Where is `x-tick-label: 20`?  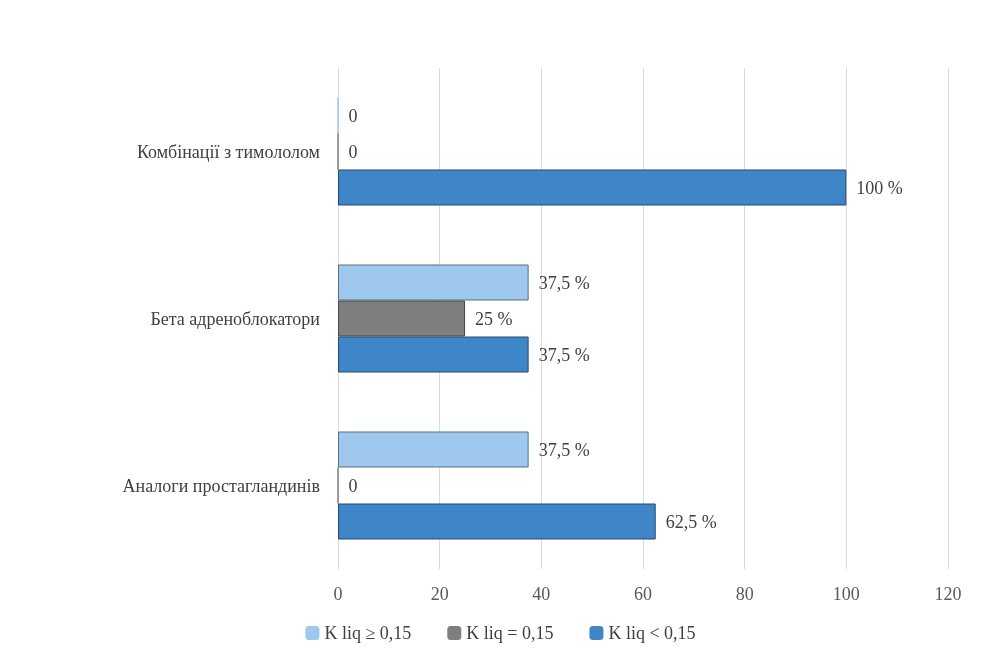
x-tick-label: 20 is located at coordinates (439, 594).